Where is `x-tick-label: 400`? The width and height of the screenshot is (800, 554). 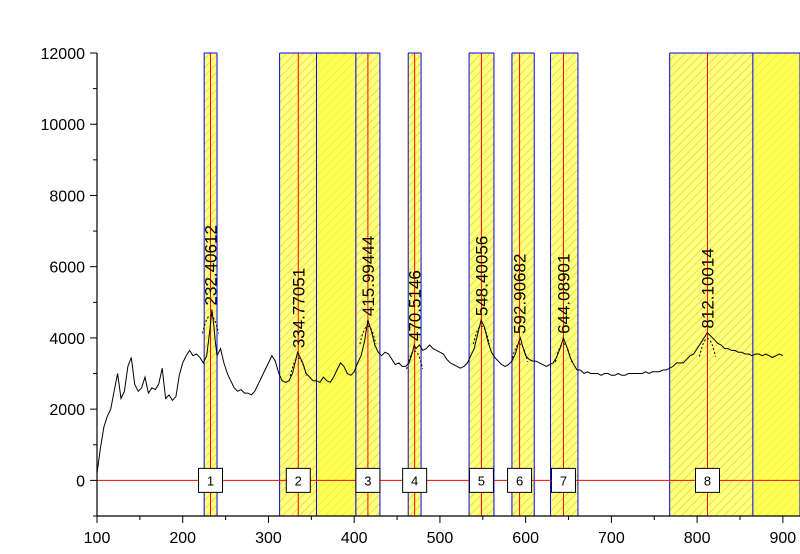
x-tick-label: 400 is located at coordinates (354, 538).